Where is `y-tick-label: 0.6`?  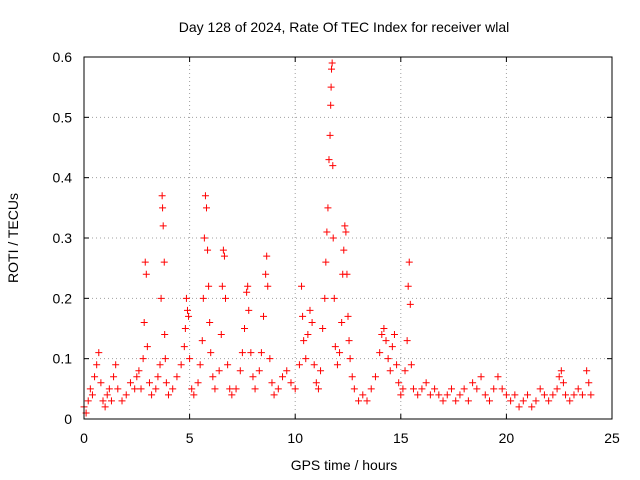
y-tick-label: 0.6 is located at coordinates (63, 57).